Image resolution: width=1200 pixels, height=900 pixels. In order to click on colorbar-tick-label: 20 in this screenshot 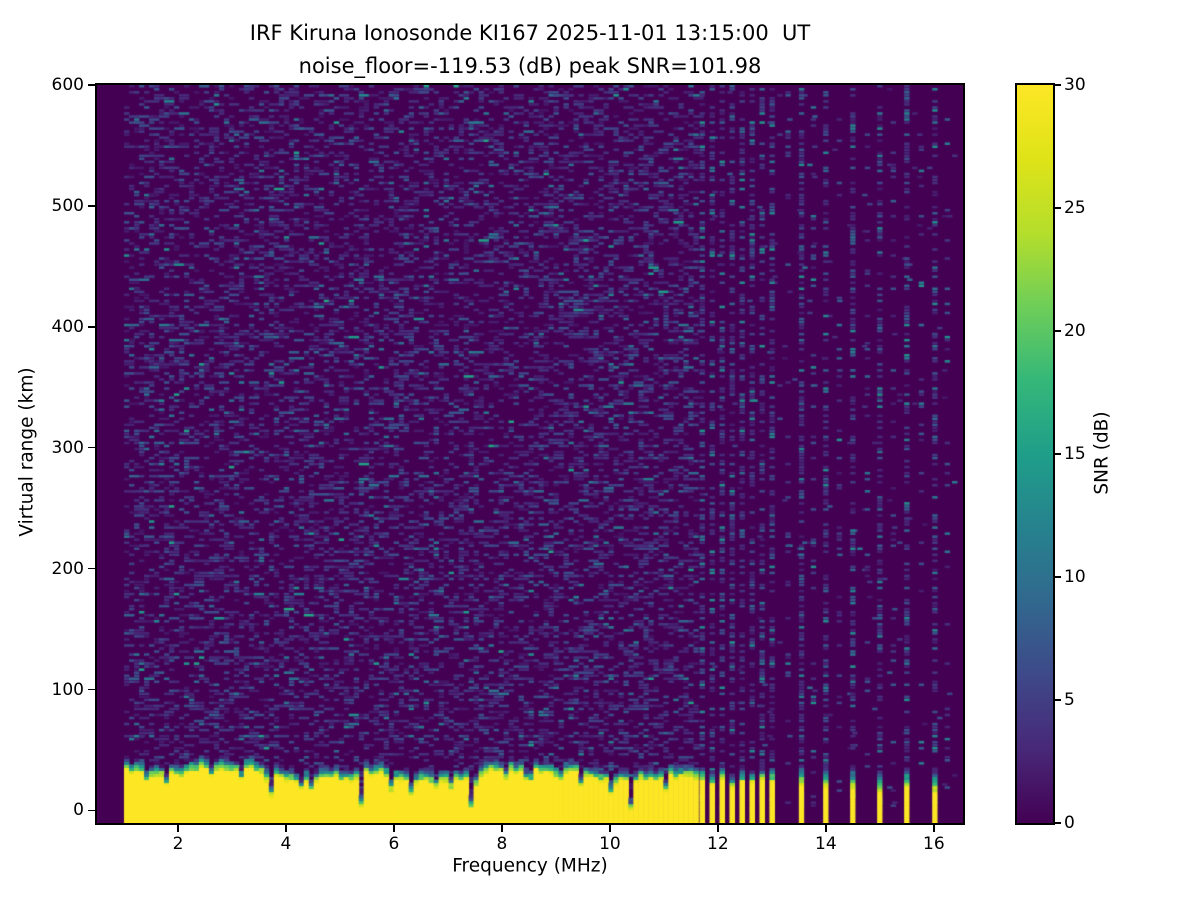, I will do `click(1075, 331)`.